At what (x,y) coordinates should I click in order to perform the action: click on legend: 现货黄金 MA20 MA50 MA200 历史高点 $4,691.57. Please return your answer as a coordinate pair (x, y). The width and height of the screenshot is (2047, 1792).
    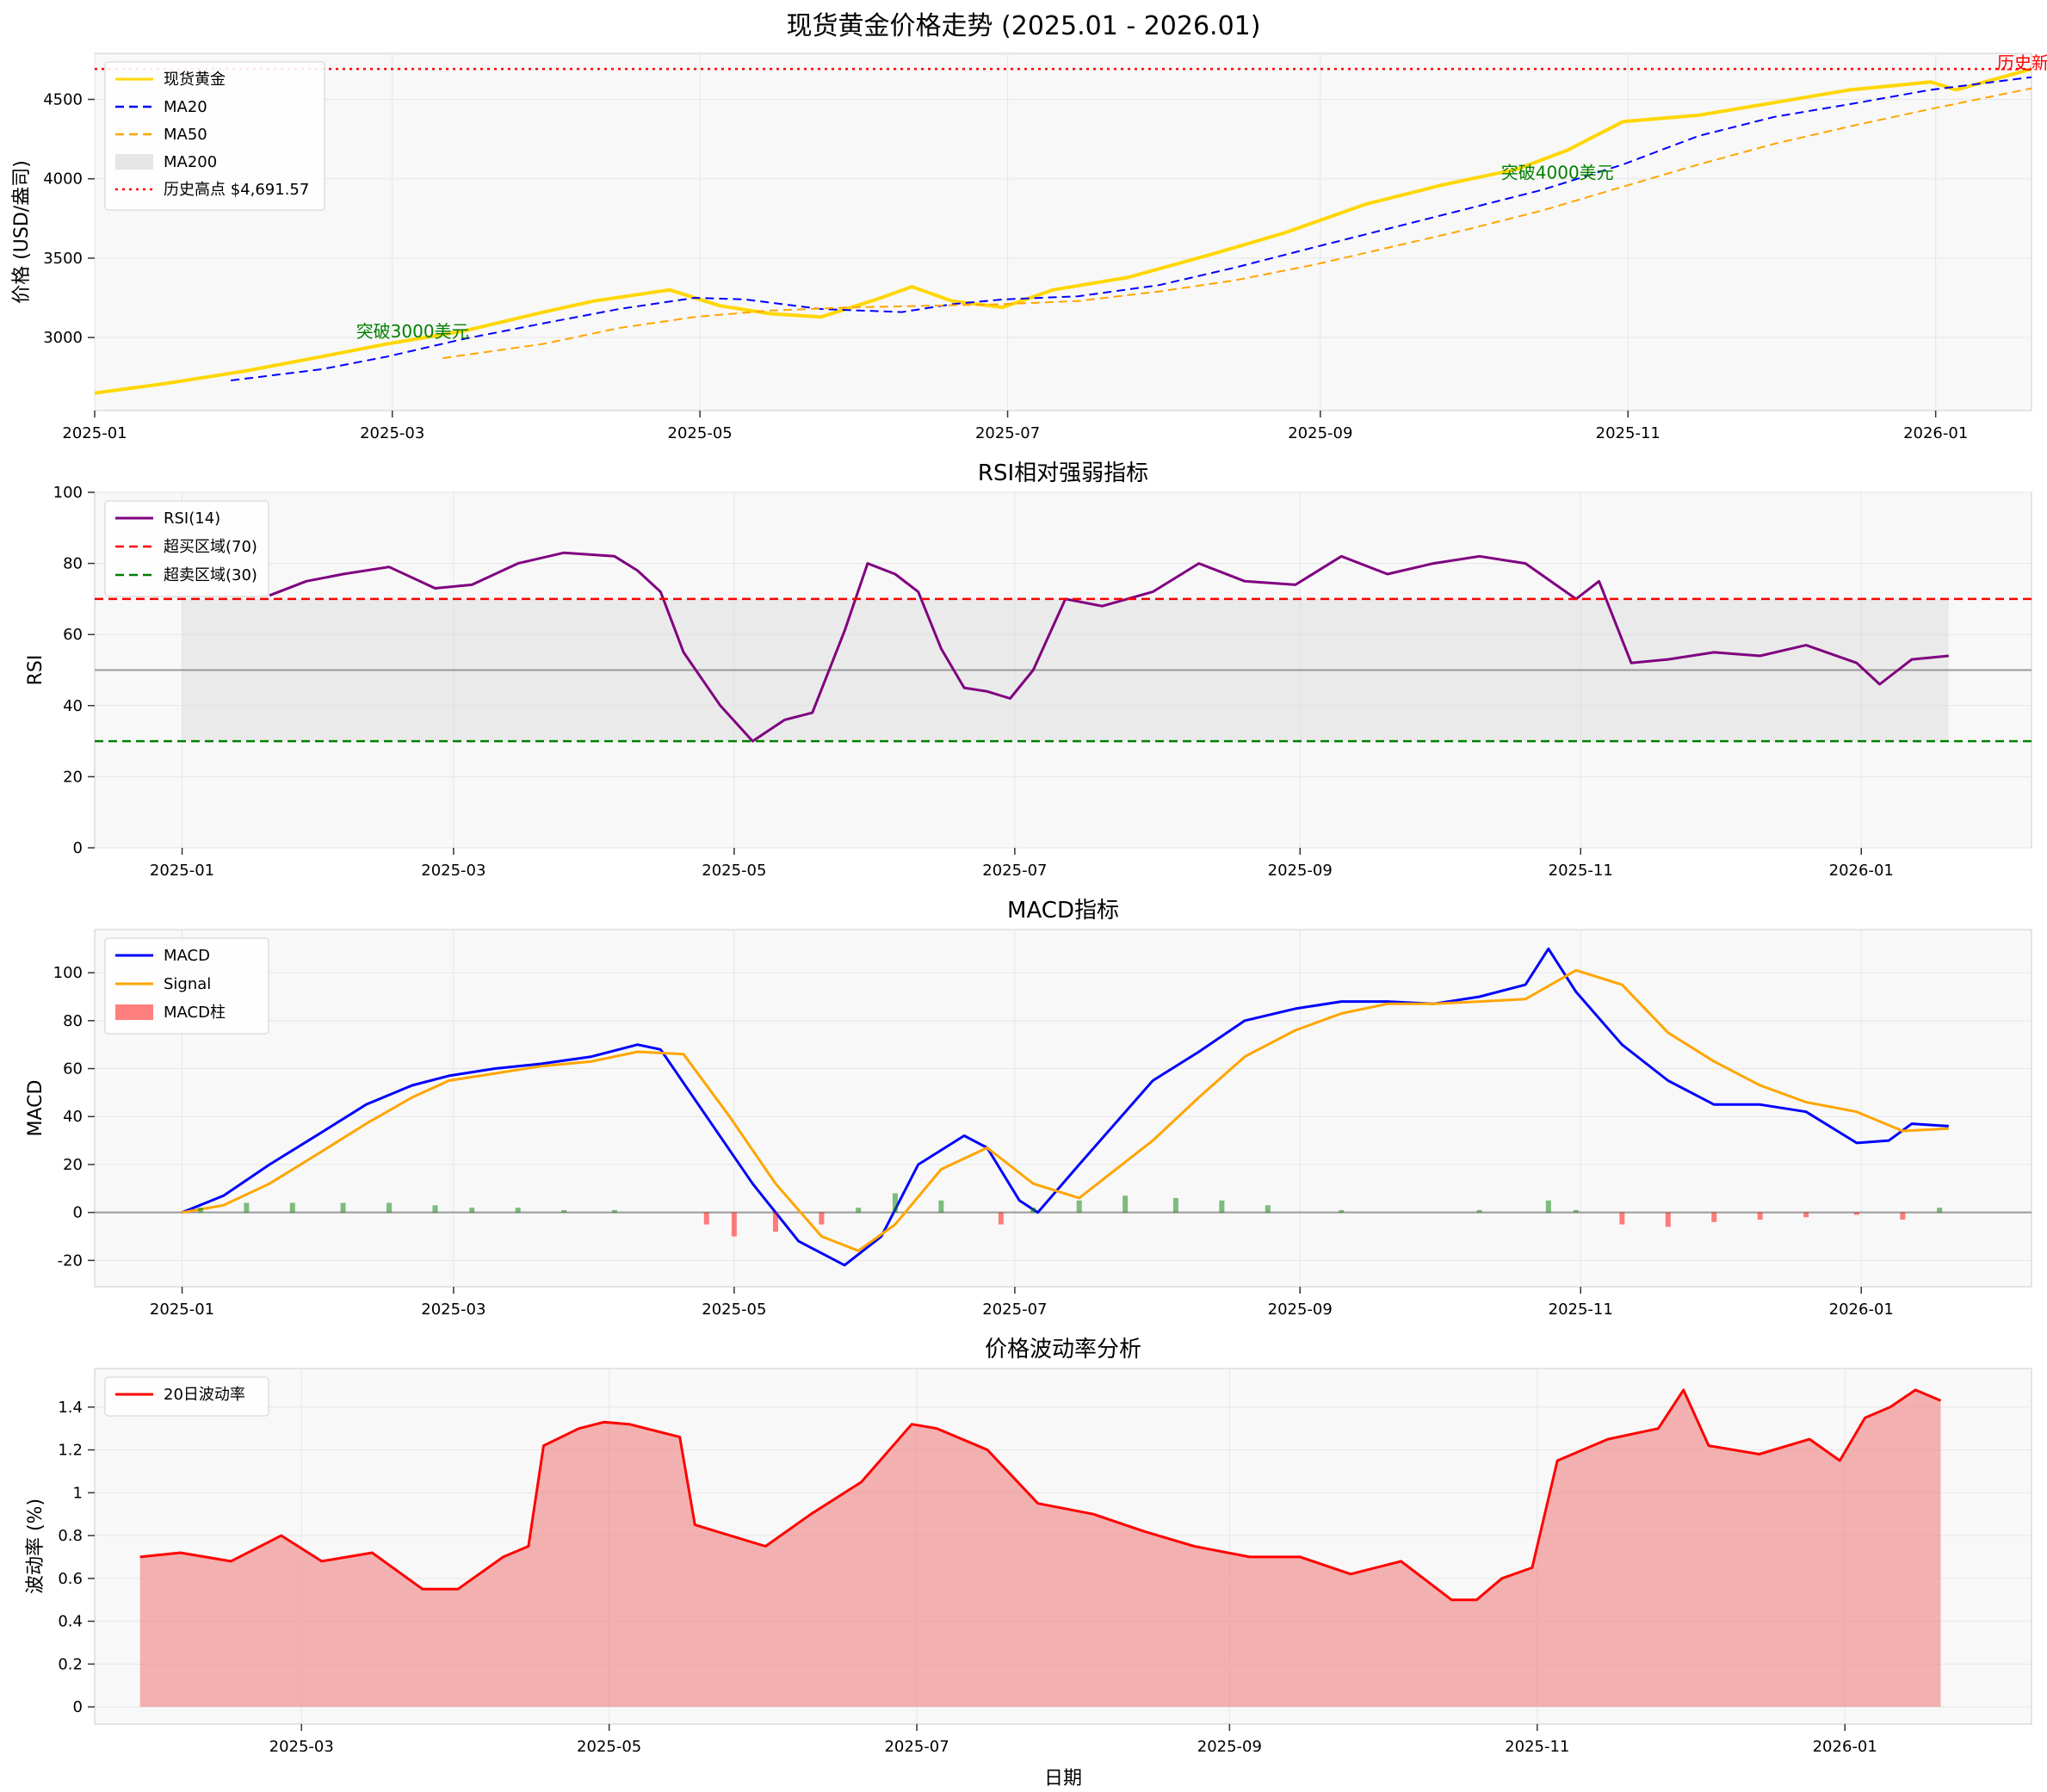
    Looking at the image, I should click on (214, 136).